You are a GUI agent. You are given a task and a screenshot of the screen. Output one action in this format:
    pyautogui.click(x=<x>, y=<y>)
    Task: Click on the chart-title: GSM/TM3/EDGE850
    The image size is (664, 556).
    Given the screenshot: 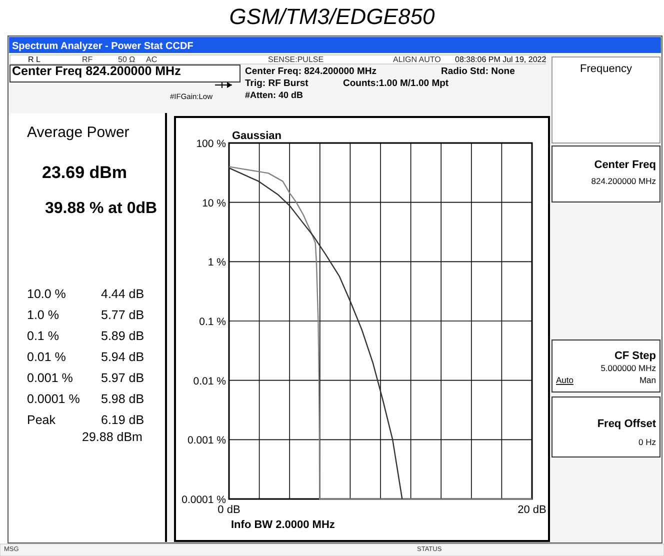 What is the action you would take?
    pyautogui.click(x=332, y=16)
    